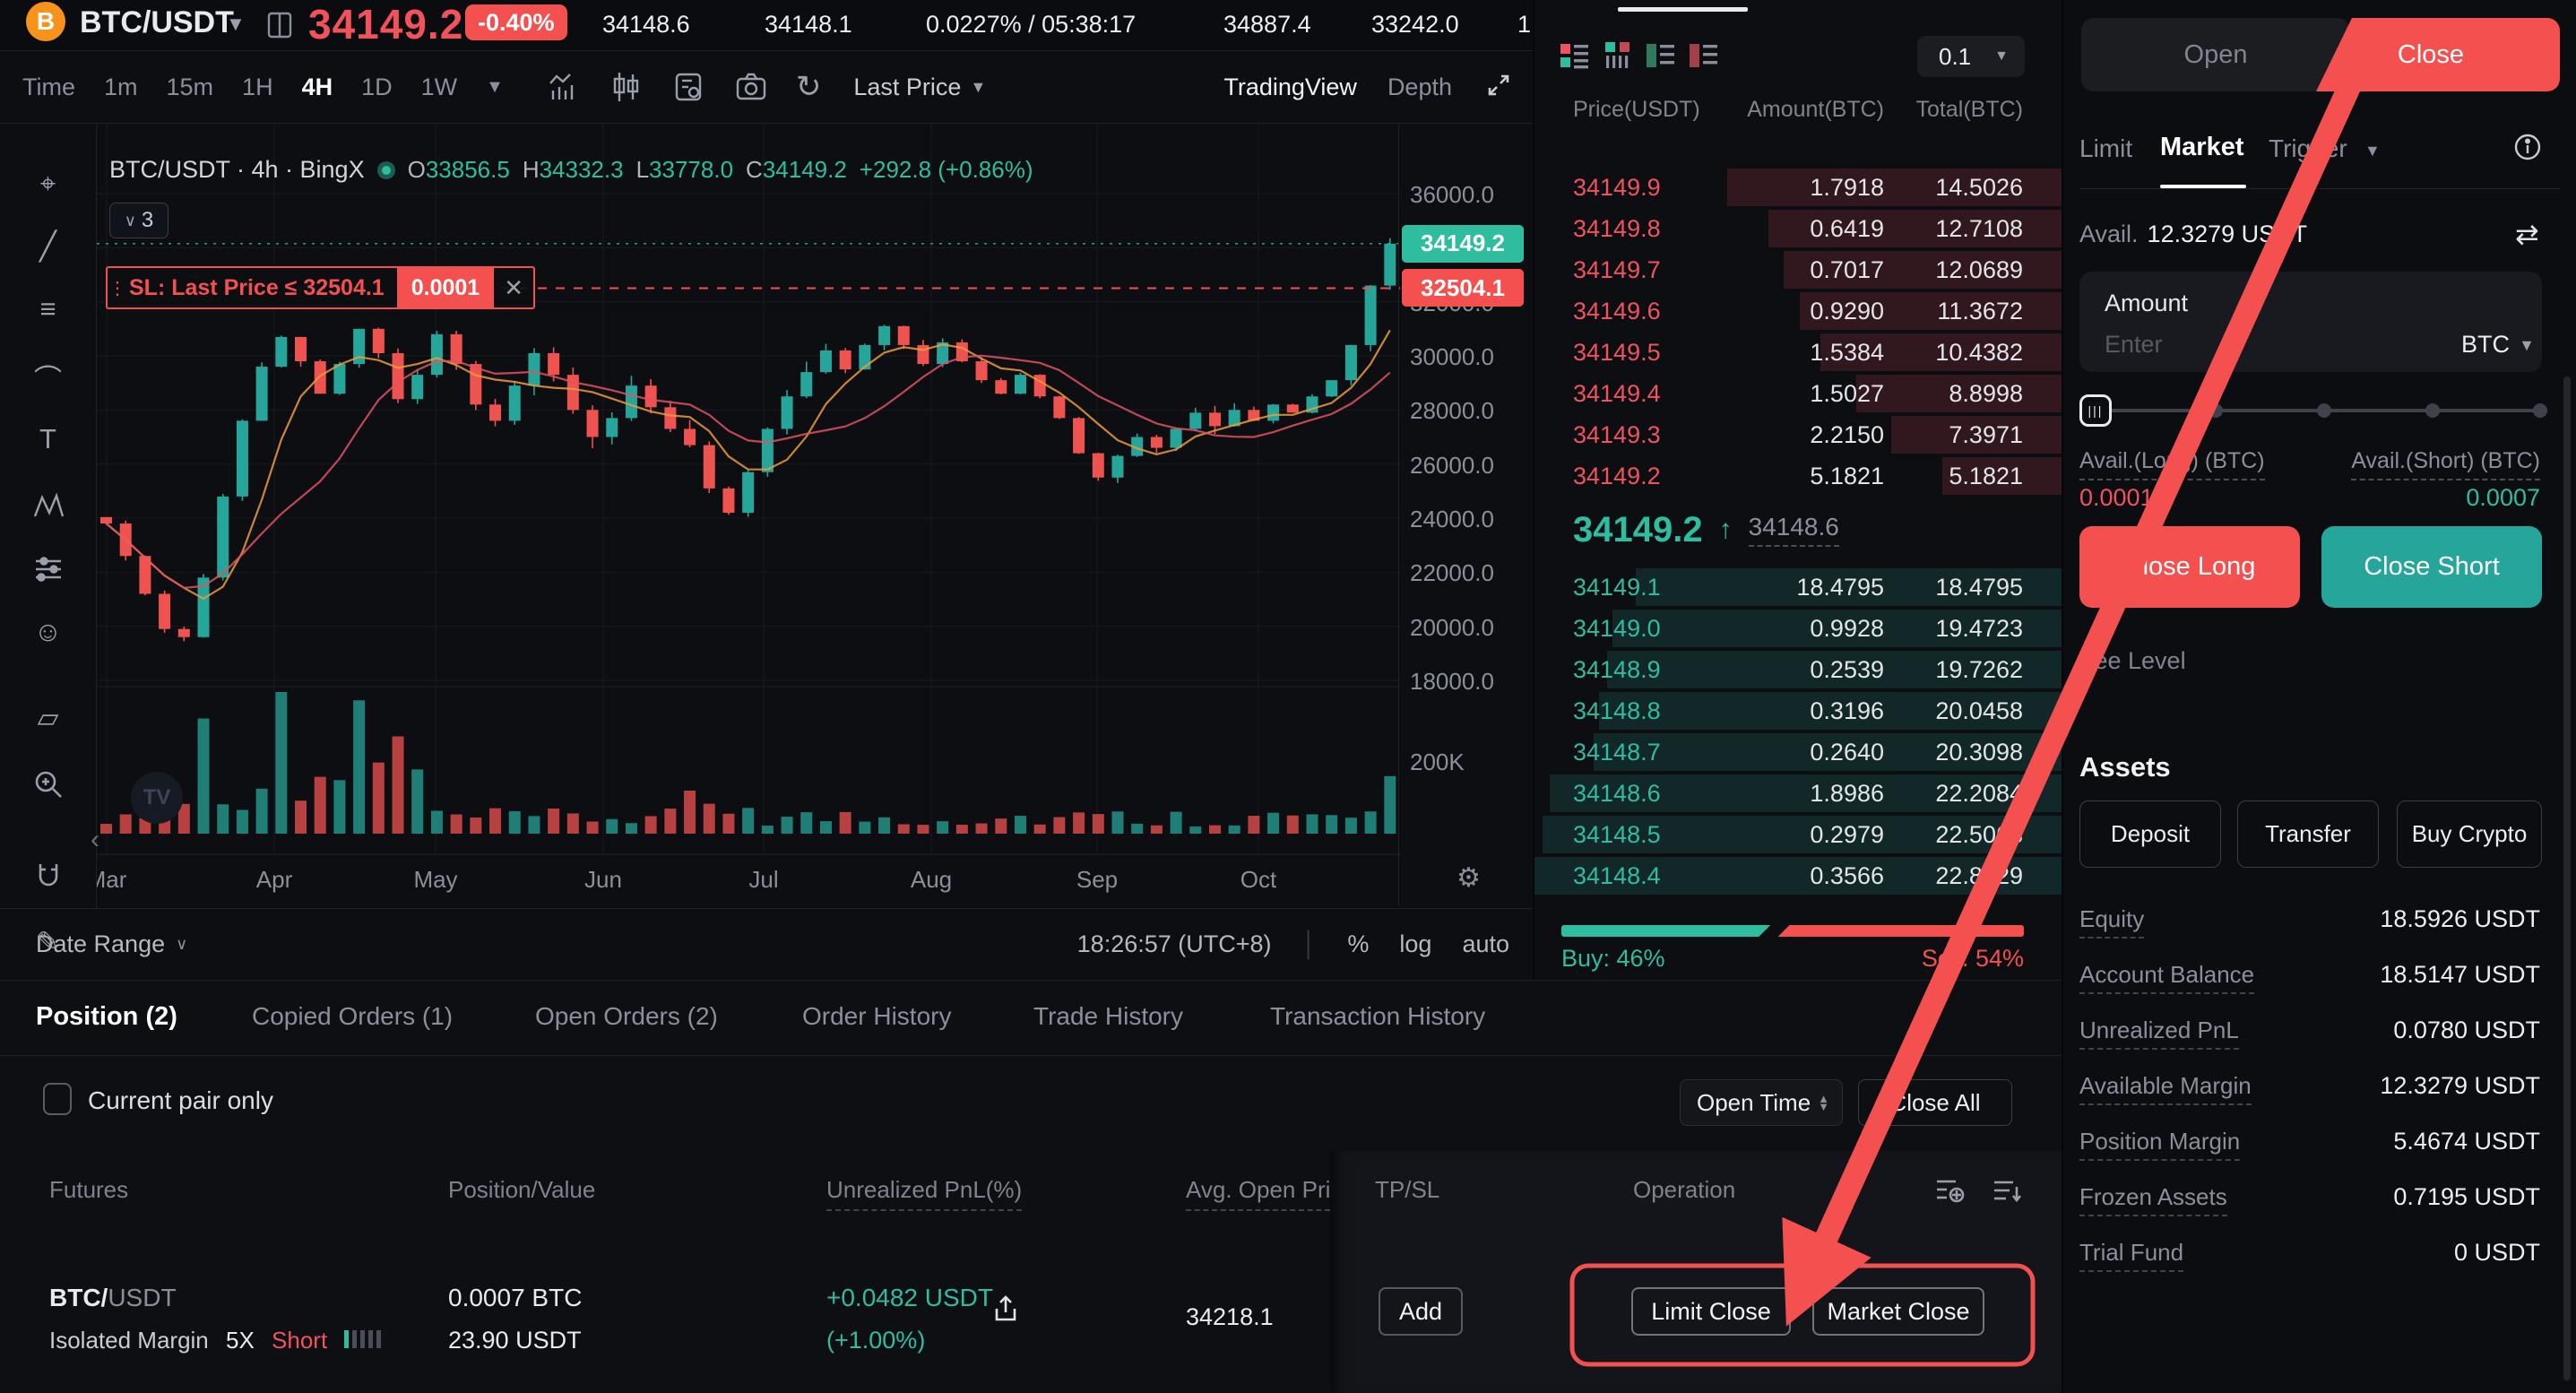 The height and width of the screenshot is (1393, 2576). I want to click on clock-utc: 18:26:57 (UTC+8), so click(1174, 943).